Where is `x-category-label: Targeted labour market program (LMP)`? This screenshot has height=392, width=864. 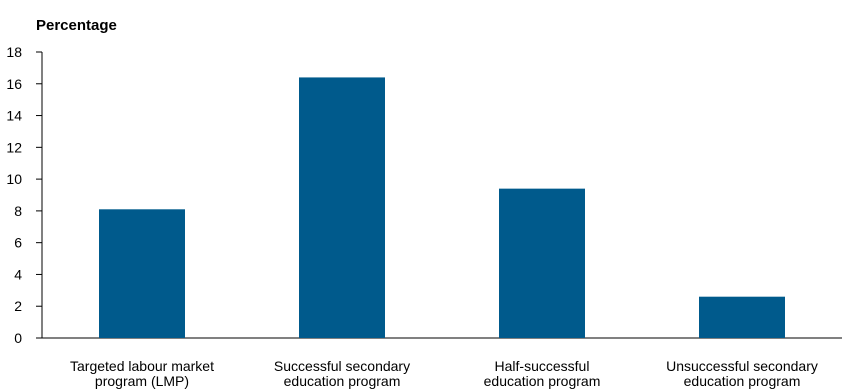 x-category-label: Targeted labour market program (LMP) is located at coordinates (142, 373).